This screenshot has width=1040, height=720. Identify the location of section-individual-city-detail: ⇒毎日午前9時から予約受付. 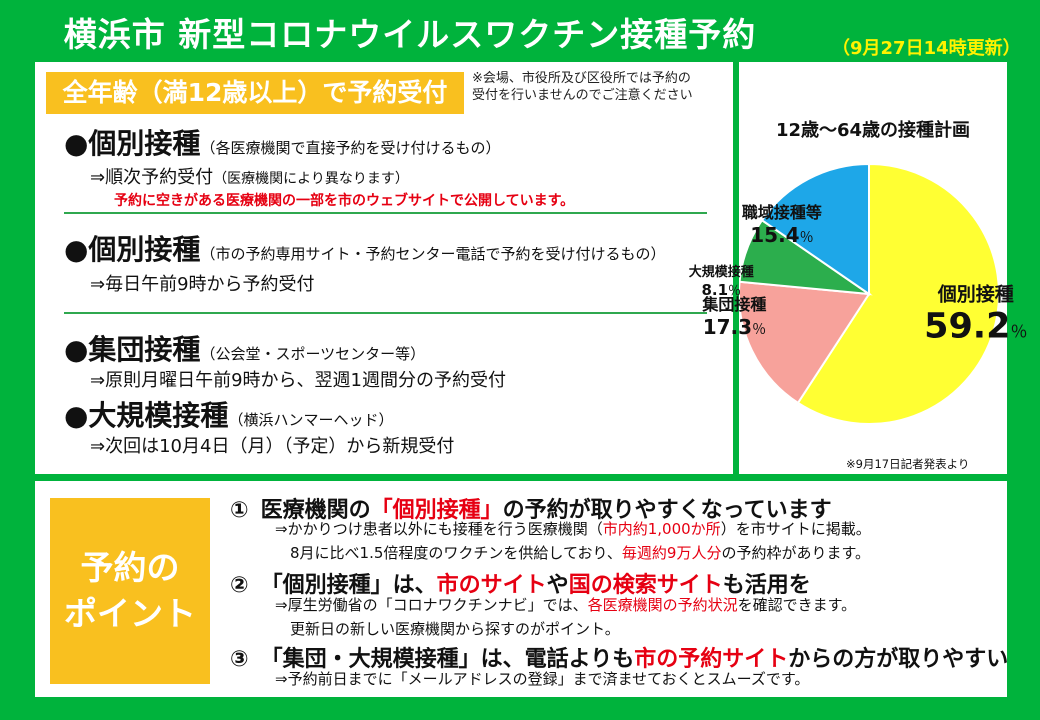
(202, 284).